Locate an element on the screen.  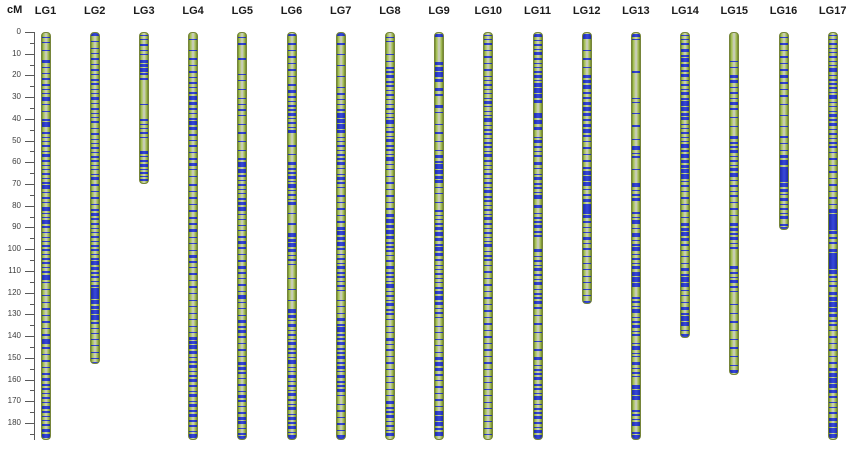
tick-label: 80 is located at coordinates (16, 205).